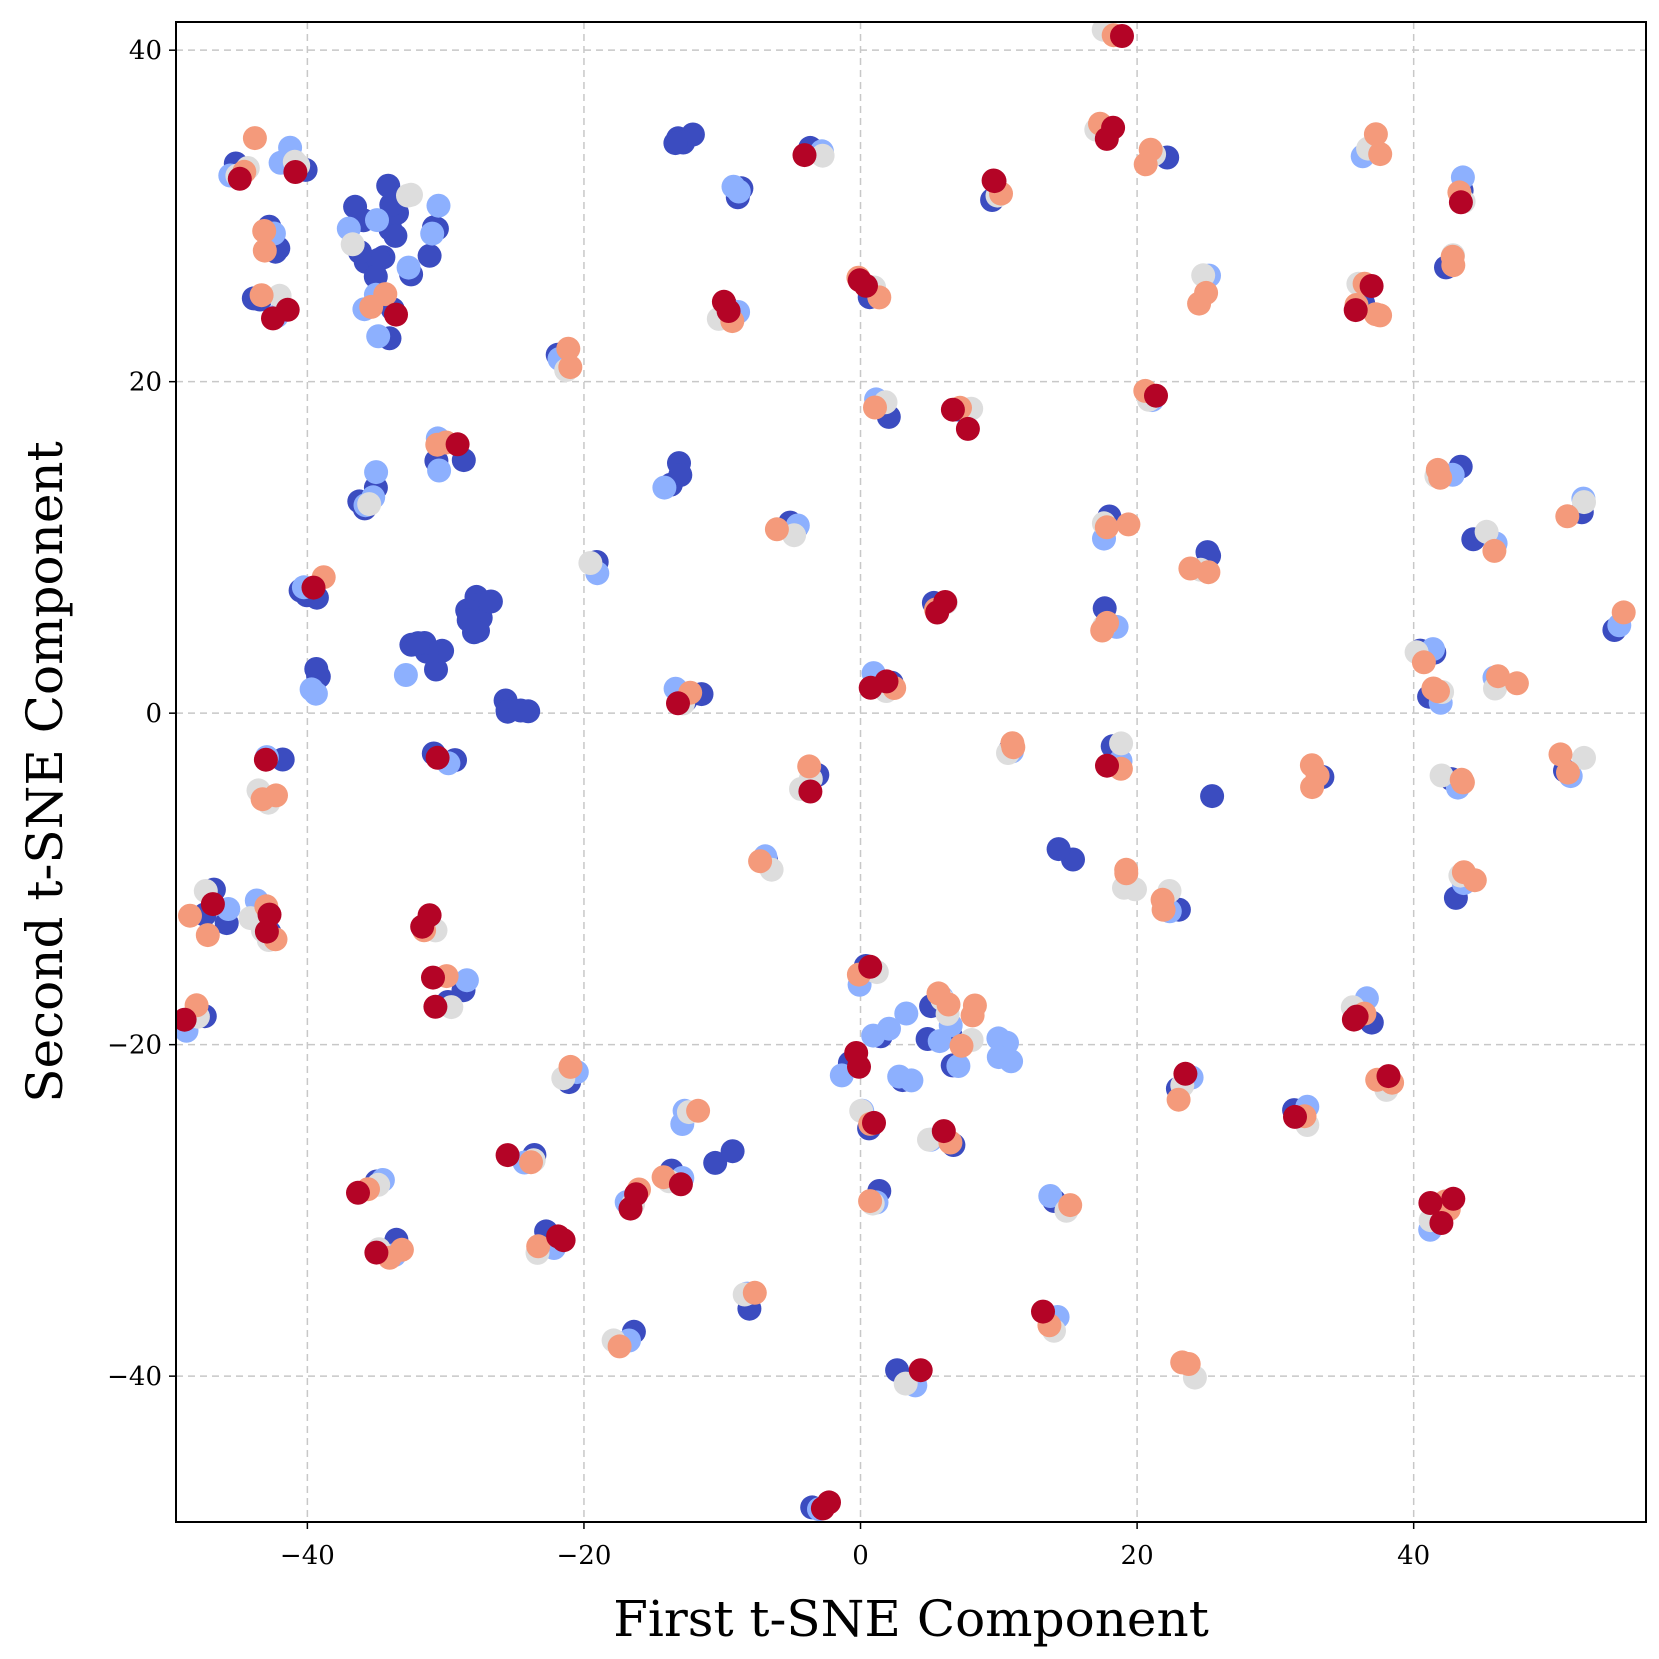  Describe the element at coordinates (307, 1556) in the screenshot. I see `x-tick-label: −40` at that location.